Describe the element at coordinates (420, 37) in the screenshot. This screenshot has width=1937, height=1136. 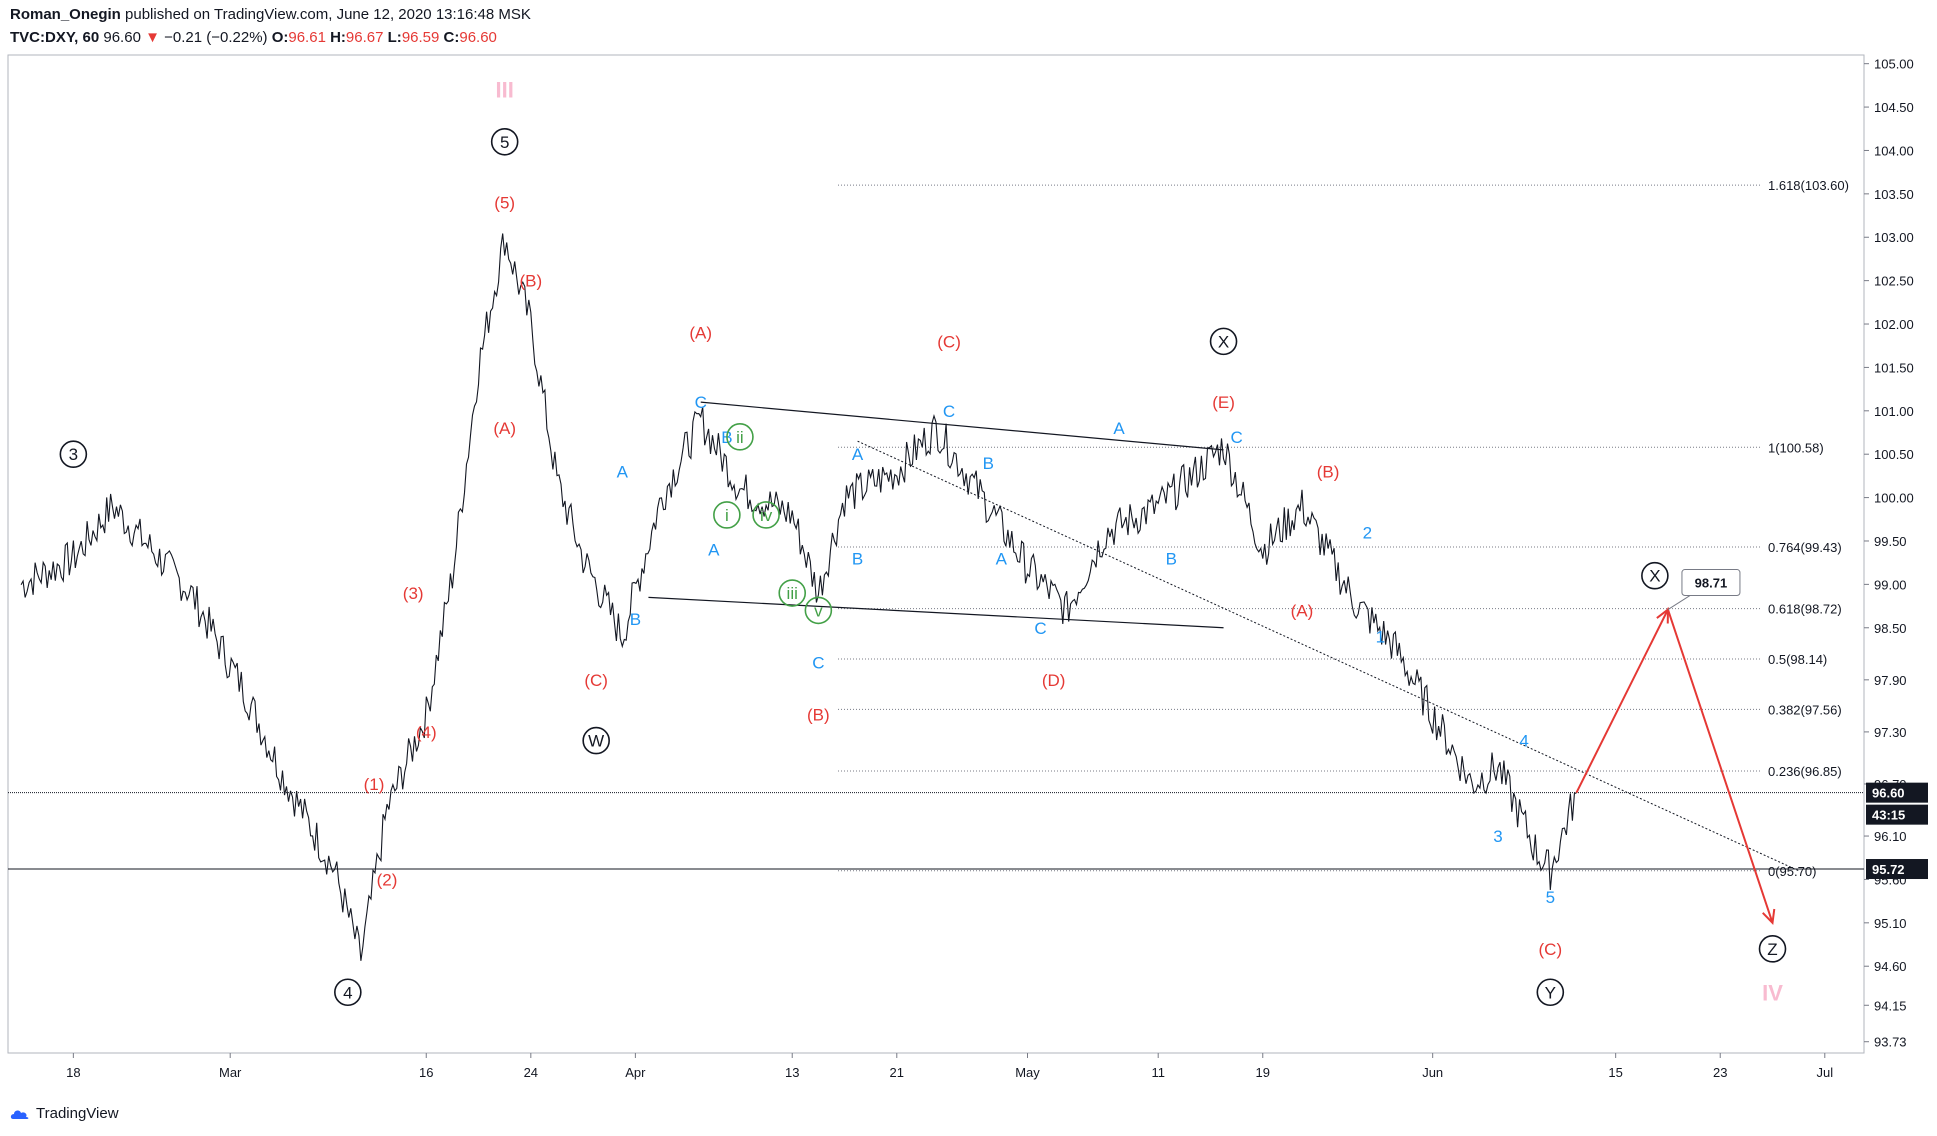
I see `low-value: 96.59` at that location.